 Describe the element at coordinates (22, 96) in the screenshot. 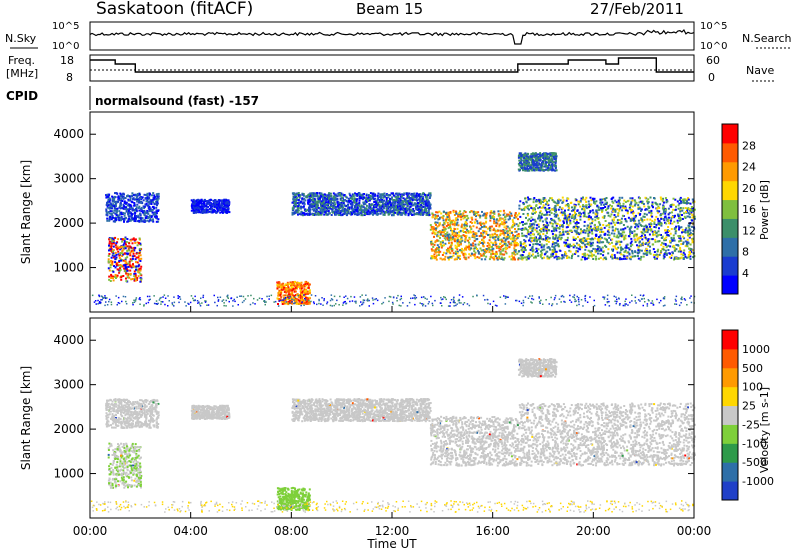

I see `cpid-label: CPID` at that location.